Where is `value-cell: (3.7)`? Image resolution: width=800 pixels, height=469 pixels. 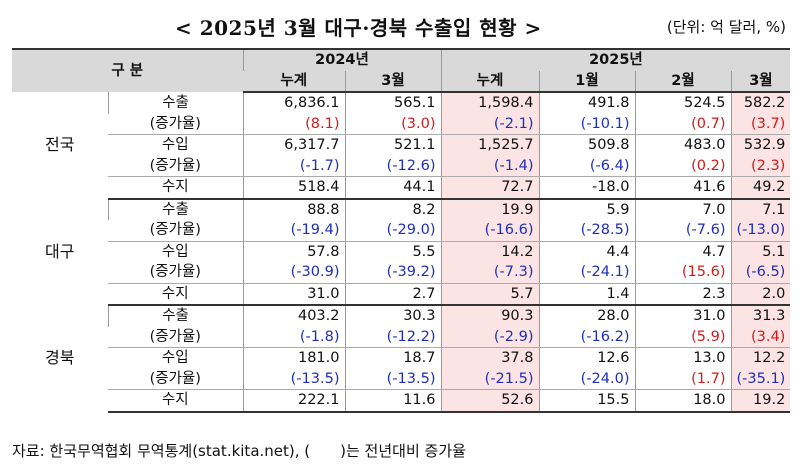
value-cell: (3.7) is located at coordinates (760, 124).